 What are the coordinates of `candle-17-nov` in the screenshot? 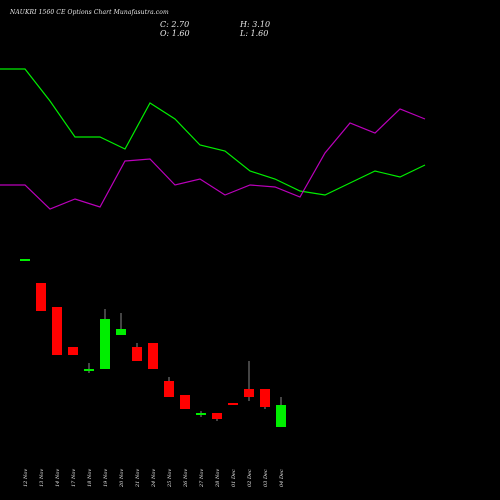 It's located at (73, 351).